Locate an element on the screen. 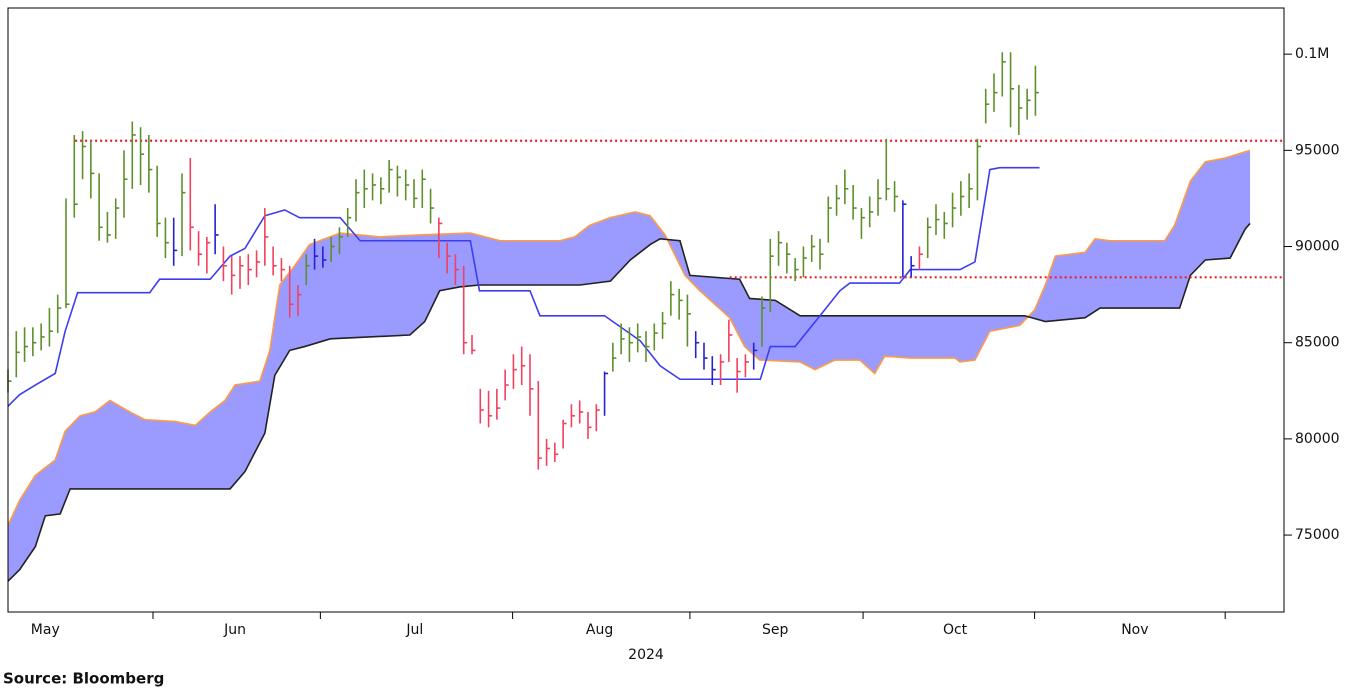 The image size is (1365, 692). x-tick-label: Sep is located at coordinates (775, 630).